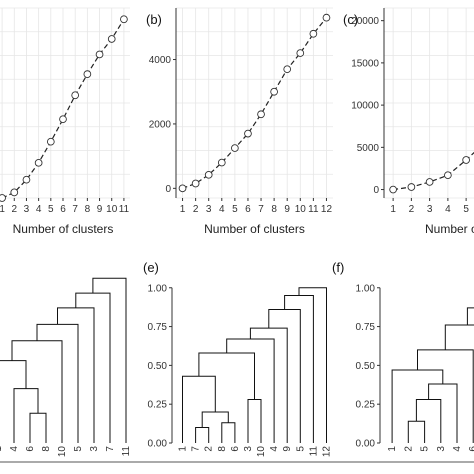 The height and width of the screenshot is (474, 474). Describe the element at coordinates (326, 452) in the screenshot. I see `leaf-label: 12` at that location.